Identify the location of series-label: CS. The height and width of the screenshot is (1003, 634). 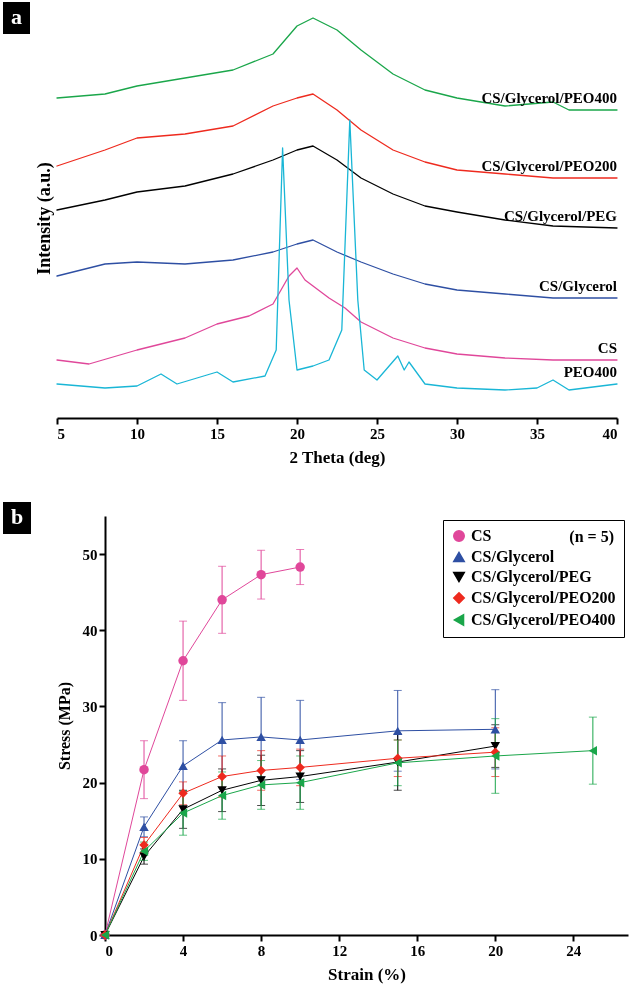
(607, 348).